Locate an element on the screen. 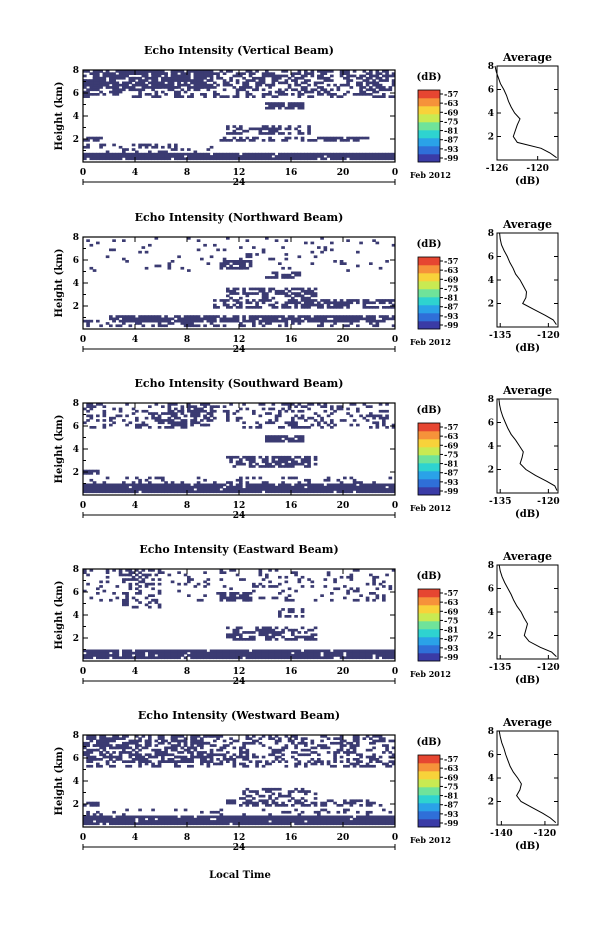 The width and height of the screenshot is (612, 929). y-tick-label: 2 is located at coordinates (76, 307).